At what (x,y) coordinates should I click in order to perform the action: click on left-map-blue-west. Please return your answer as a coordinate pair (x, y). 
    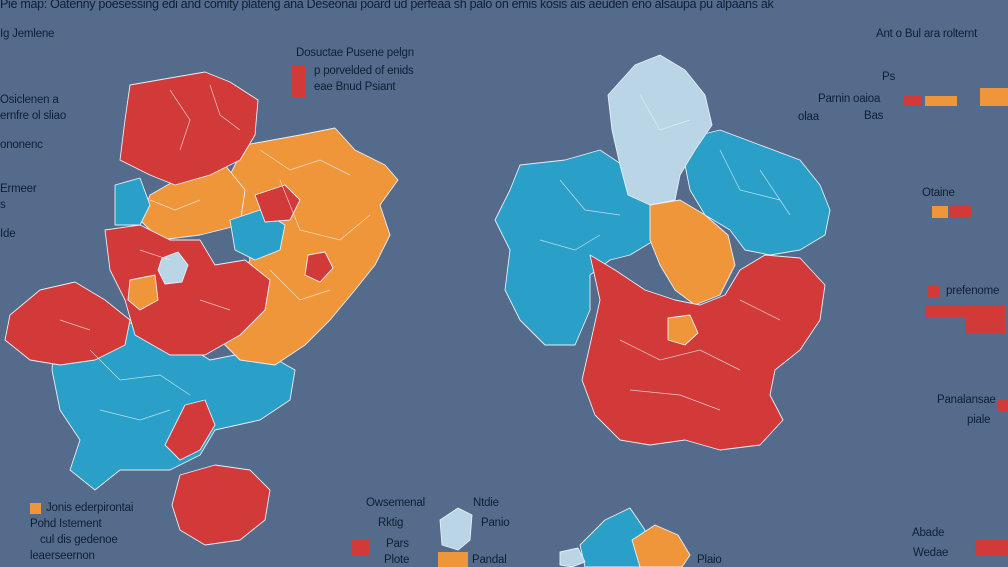
    Looking at the image, I should click on (132, 201).